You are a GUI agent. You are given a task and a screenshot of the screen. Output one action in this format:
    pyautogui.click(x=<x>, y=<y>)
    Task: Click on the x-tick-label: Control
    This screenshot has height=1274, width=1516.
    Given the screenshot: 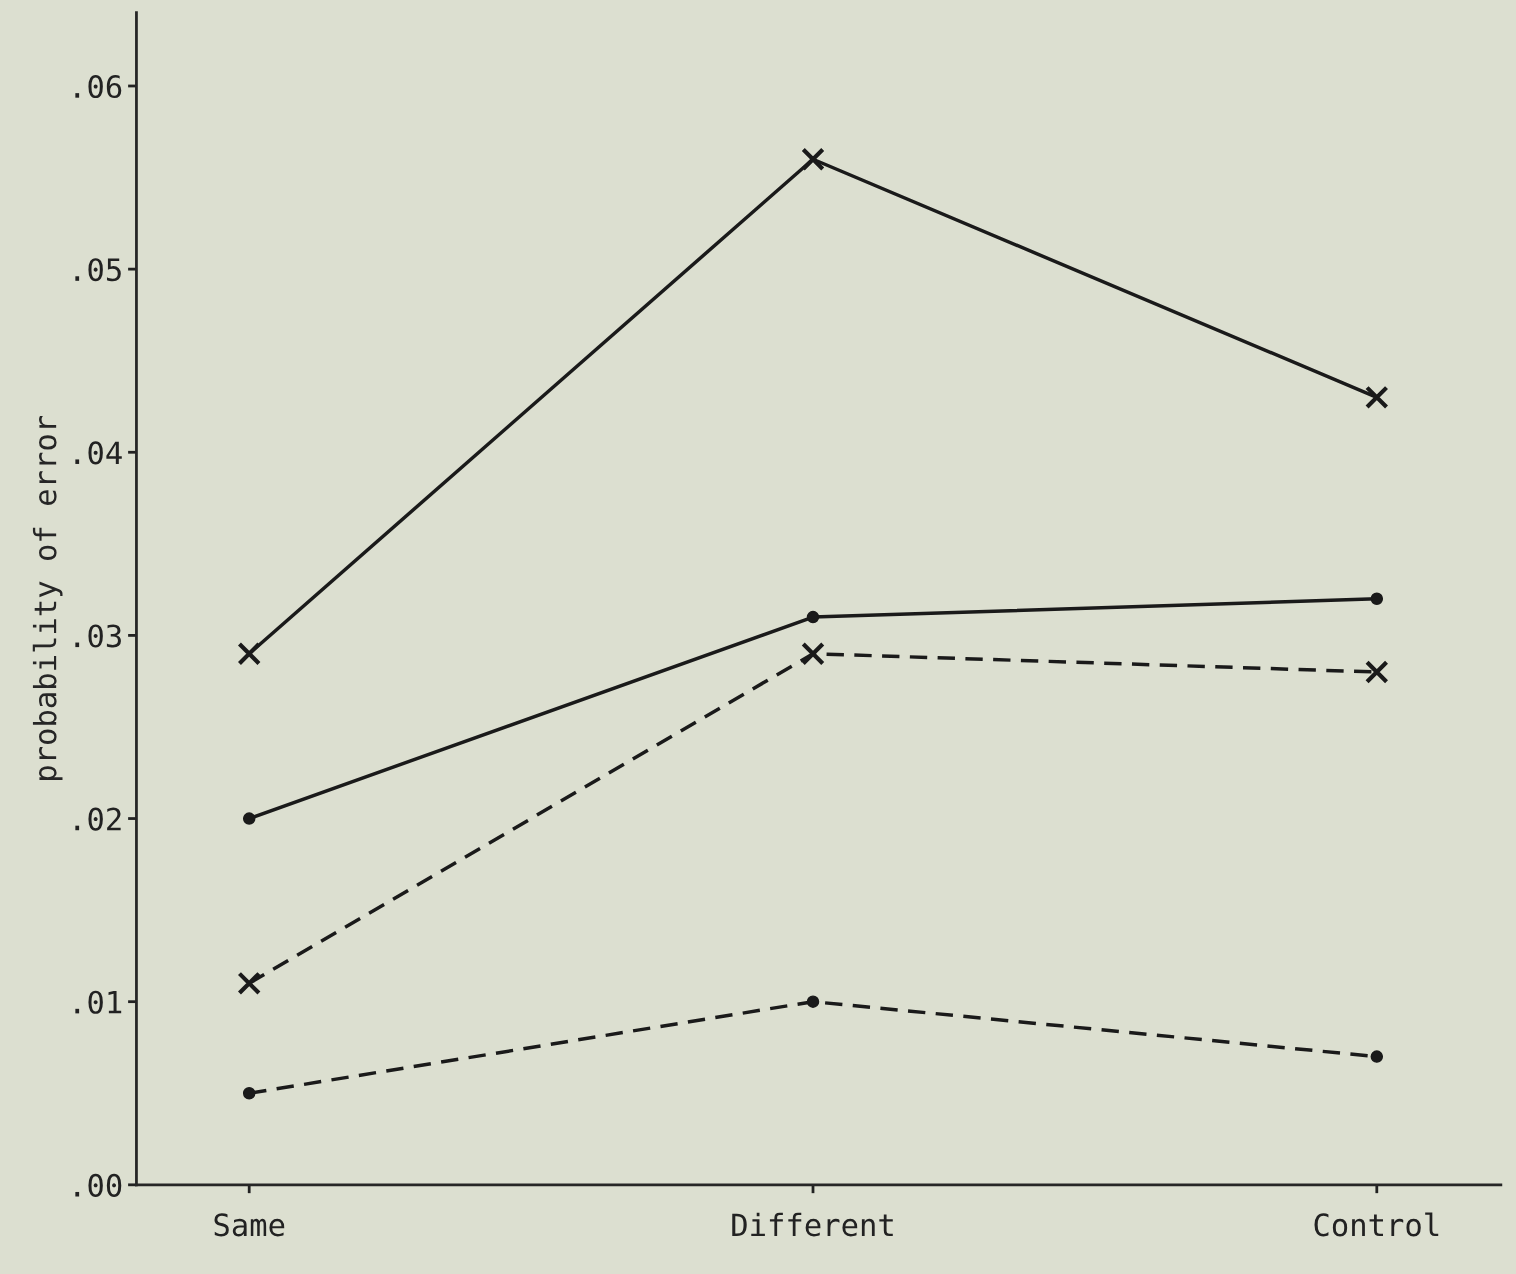 What is the action you would take?
    pyautogui.click(x=1376, y=1224)
    